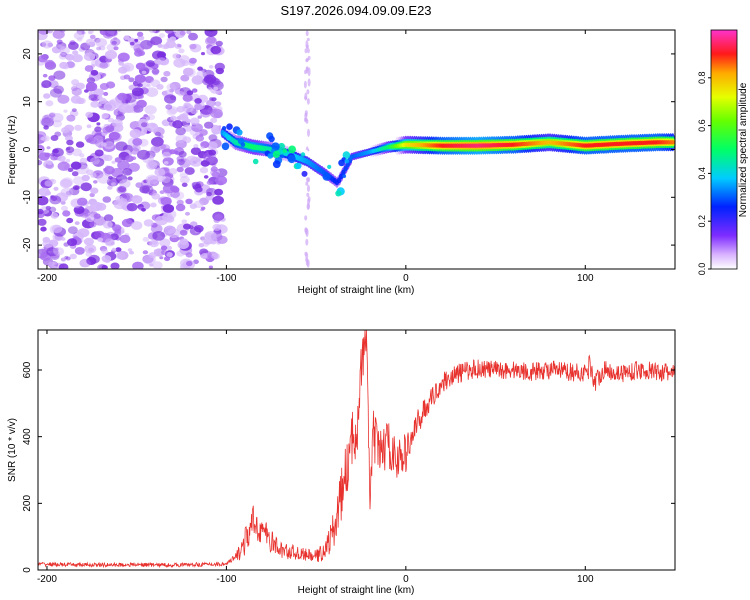  What do you see at coordinates (702, 78) in the screenshot?
I see `colorbar-tick-label: 0.8` at bounding box center [702, 78].